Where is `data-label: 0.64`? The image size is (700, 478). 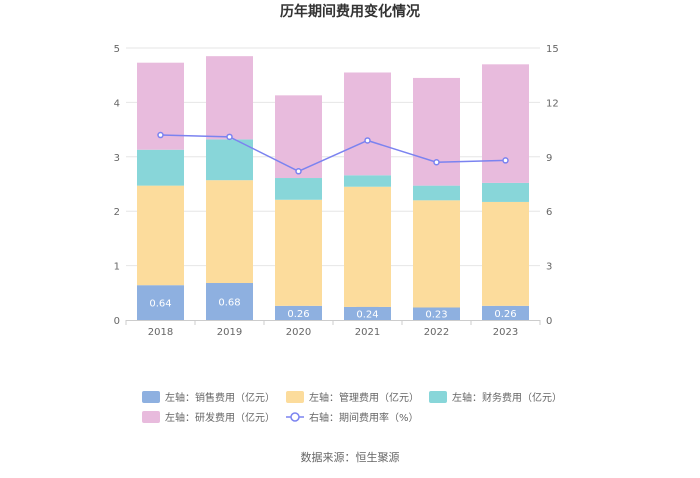
data-label: 0.64 is located at coordinates (160, 304).